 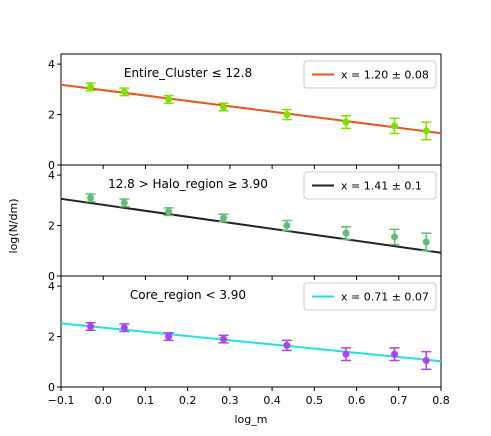 What do you see at coordinates (188, 400) in the screenshot?
I see `x-tick-label: 0.2` at bounding box center [188, 400].